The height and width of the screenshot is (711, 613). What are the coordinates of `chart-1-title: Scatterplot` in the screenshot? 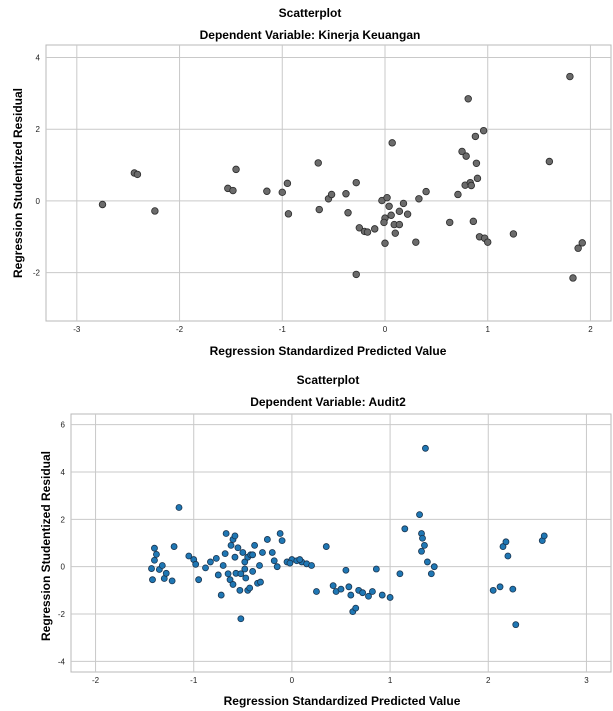 It's located at (310, 13).